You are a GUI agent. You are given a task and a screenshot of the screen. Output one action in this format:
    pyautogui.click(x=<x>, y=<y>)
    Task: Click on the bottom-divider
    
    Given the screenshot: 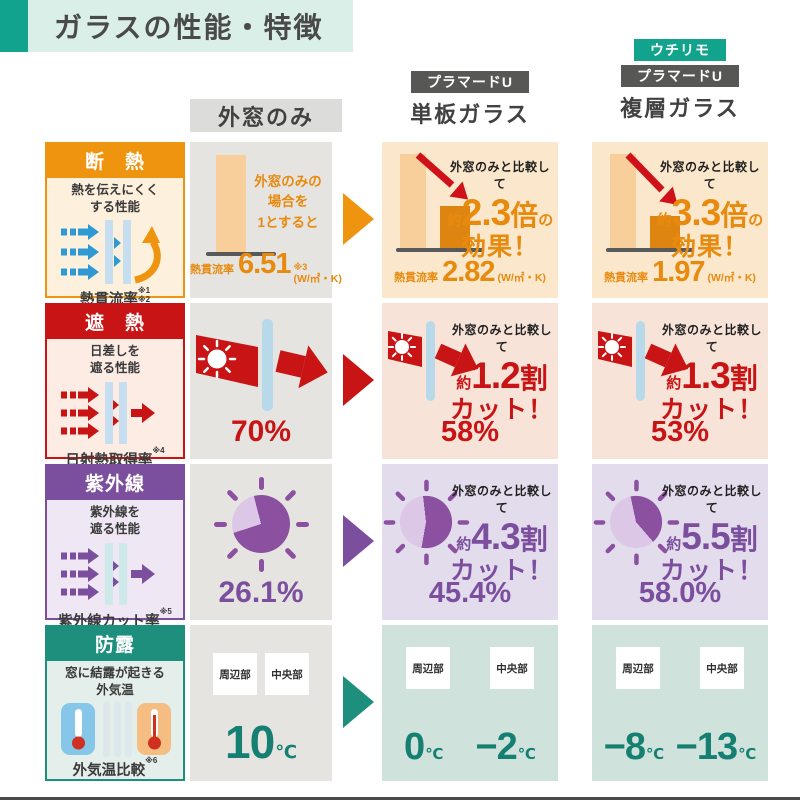 What is the action you would take?
    pyautogui.click(x=400, y=798)
    